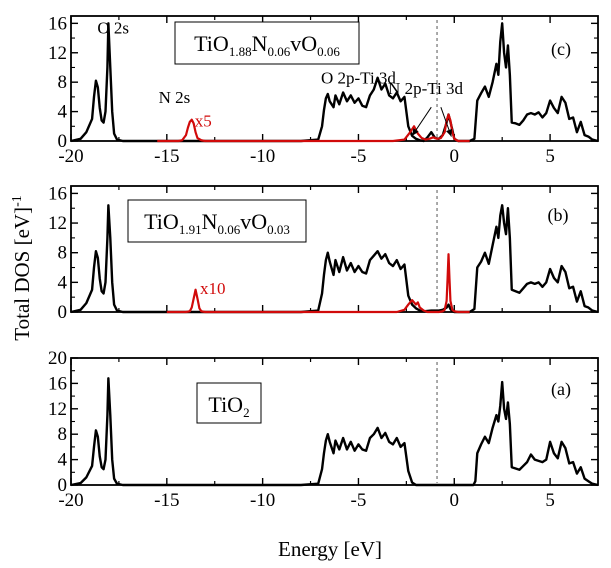 The image size is (611, 568). What do you see at coordinates (358, 78) in the screenshot?
I see `annotation-label: O 2p-Ti 3d` at bounding box center [358, 78].